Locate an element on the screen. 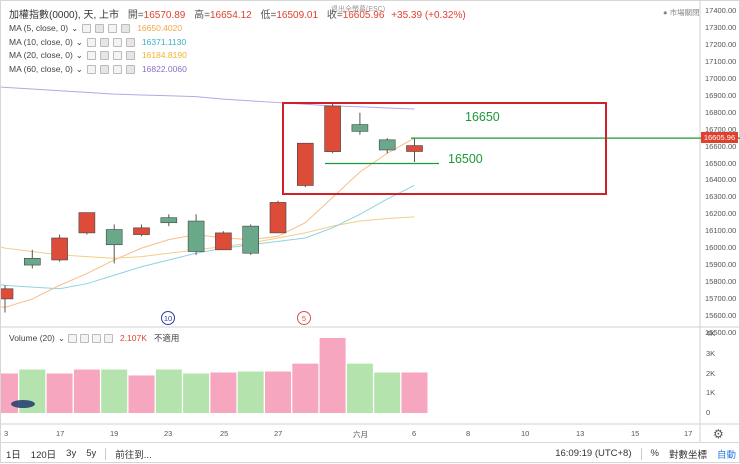 Image resolution: width=740 pixels, height=464 pixels. event-badge-dividend: 10 is located at coordinates (168, 318).